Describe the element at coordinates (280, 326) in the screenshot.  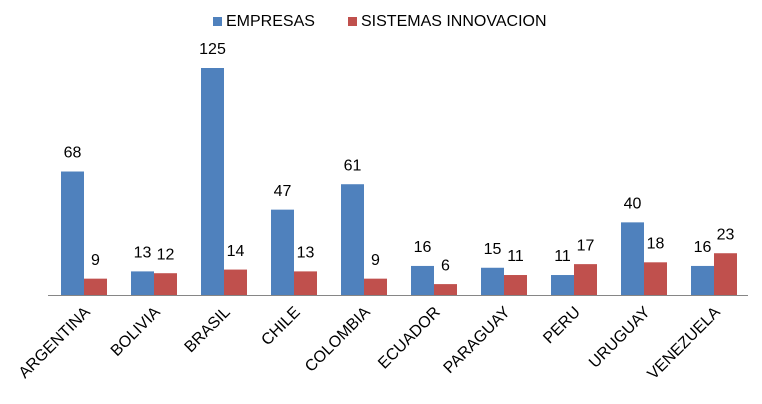
I see `x-tick-label: CHILE` at that location.